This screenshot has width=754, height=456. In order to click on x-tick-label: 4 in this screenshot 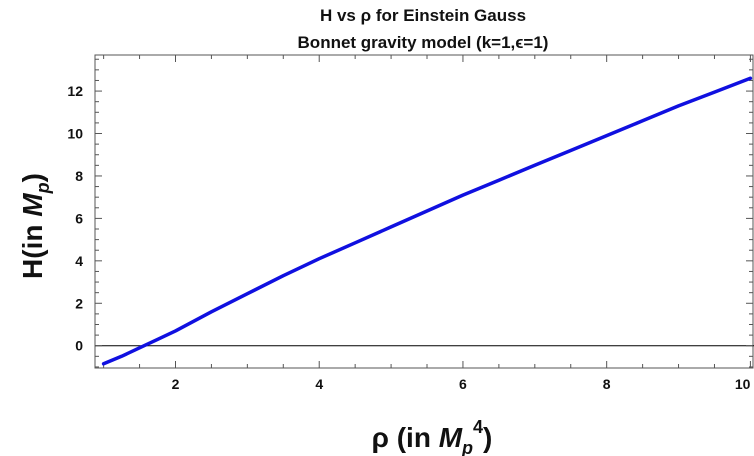, I will do `click(319, 384)`.